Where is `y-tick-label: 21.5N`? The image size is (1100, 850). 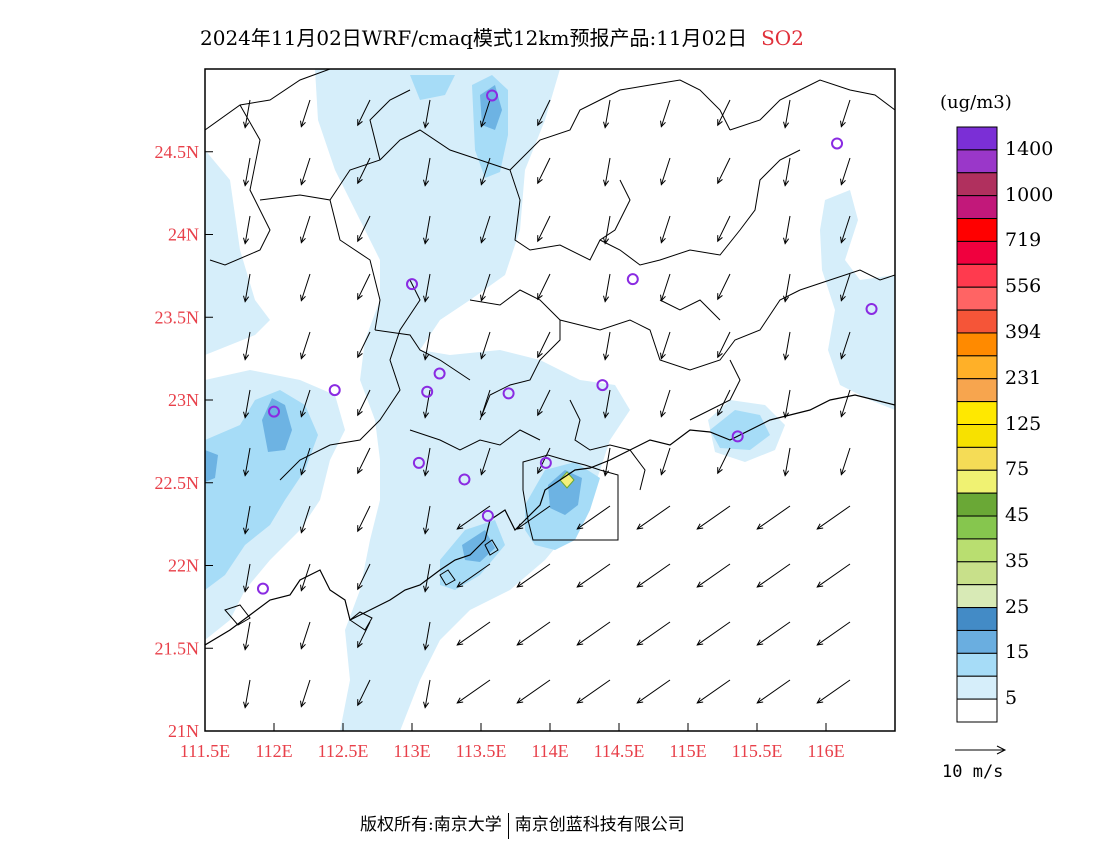
y-tick-label: 21.5N is located at coordinates (177, 648).